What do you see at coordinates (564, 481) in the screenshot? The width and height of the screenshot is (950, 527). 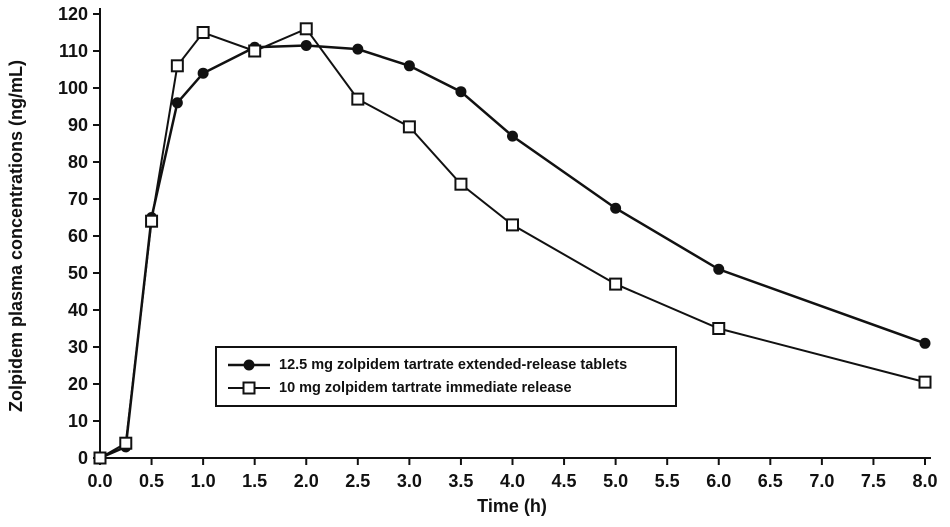 I see `x-tick-label: 4.5` at bounding box center [564, 481].